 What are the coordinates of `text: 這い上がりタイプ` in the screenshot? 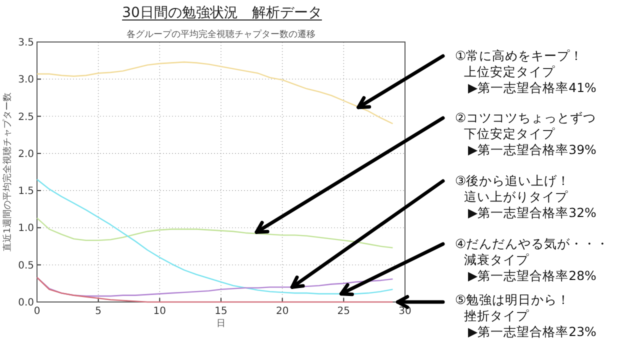 It's located at (516, 196).